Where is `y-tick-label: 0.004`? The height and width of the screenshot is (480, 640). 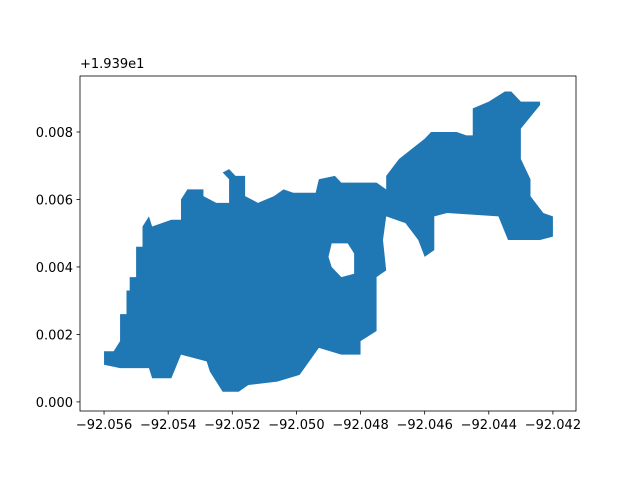 y-tick-label: 0.004 is located at coordinates (54, 268).